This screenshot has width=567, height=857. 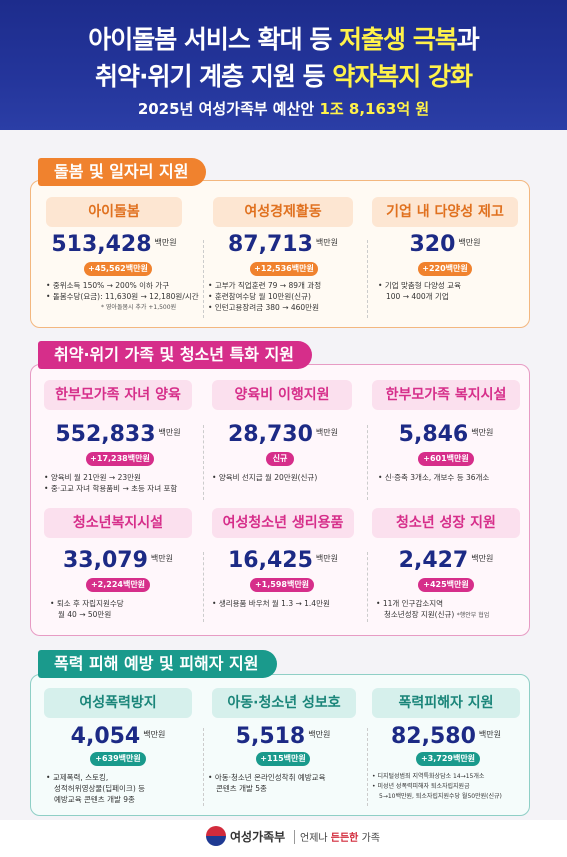 I want to click on card-bullets-diversity: 기업 맞춤형 다양성 교육 100 → 400개 기업, so click(x=419, y=291).